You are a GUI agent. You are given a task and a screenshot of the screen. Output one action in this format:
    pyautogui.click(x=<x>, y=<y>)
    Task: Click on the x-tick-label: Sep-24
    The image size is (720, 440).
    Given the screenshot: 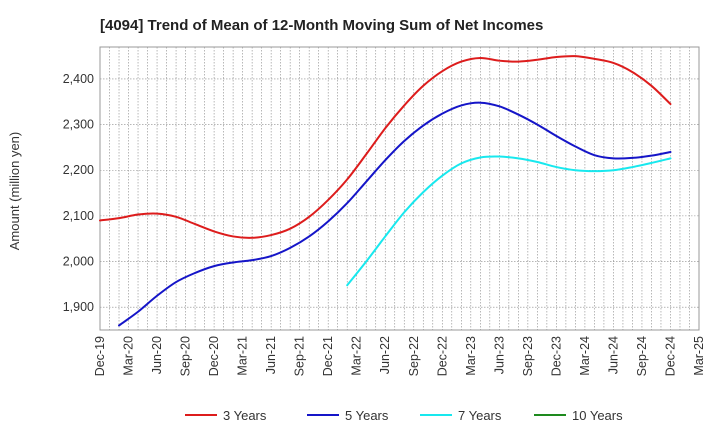 What is the action you would take?
    pyautogui.click(x=642, y=356)
    